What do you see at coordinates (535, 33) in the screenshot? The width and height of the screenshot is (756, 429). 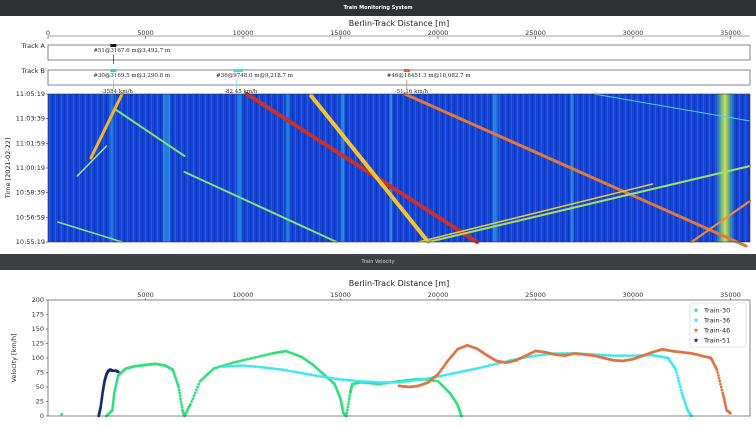 I see `waterfall-x-tick-label: 25000` at bounding box center [535, 33].